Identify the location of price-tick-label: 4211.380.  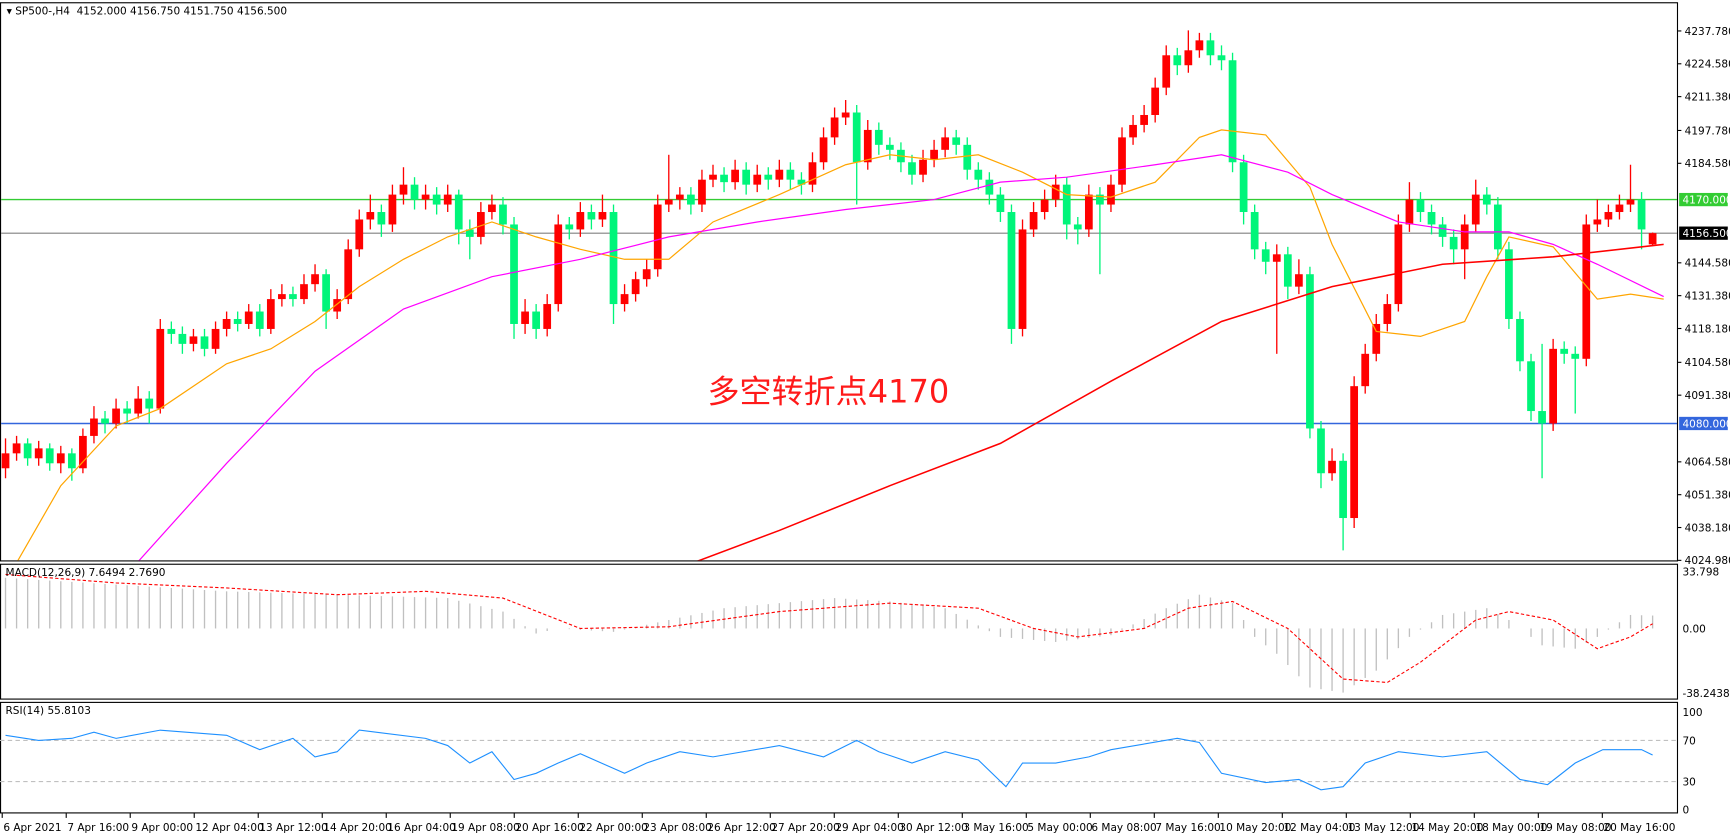
(1707, 97).